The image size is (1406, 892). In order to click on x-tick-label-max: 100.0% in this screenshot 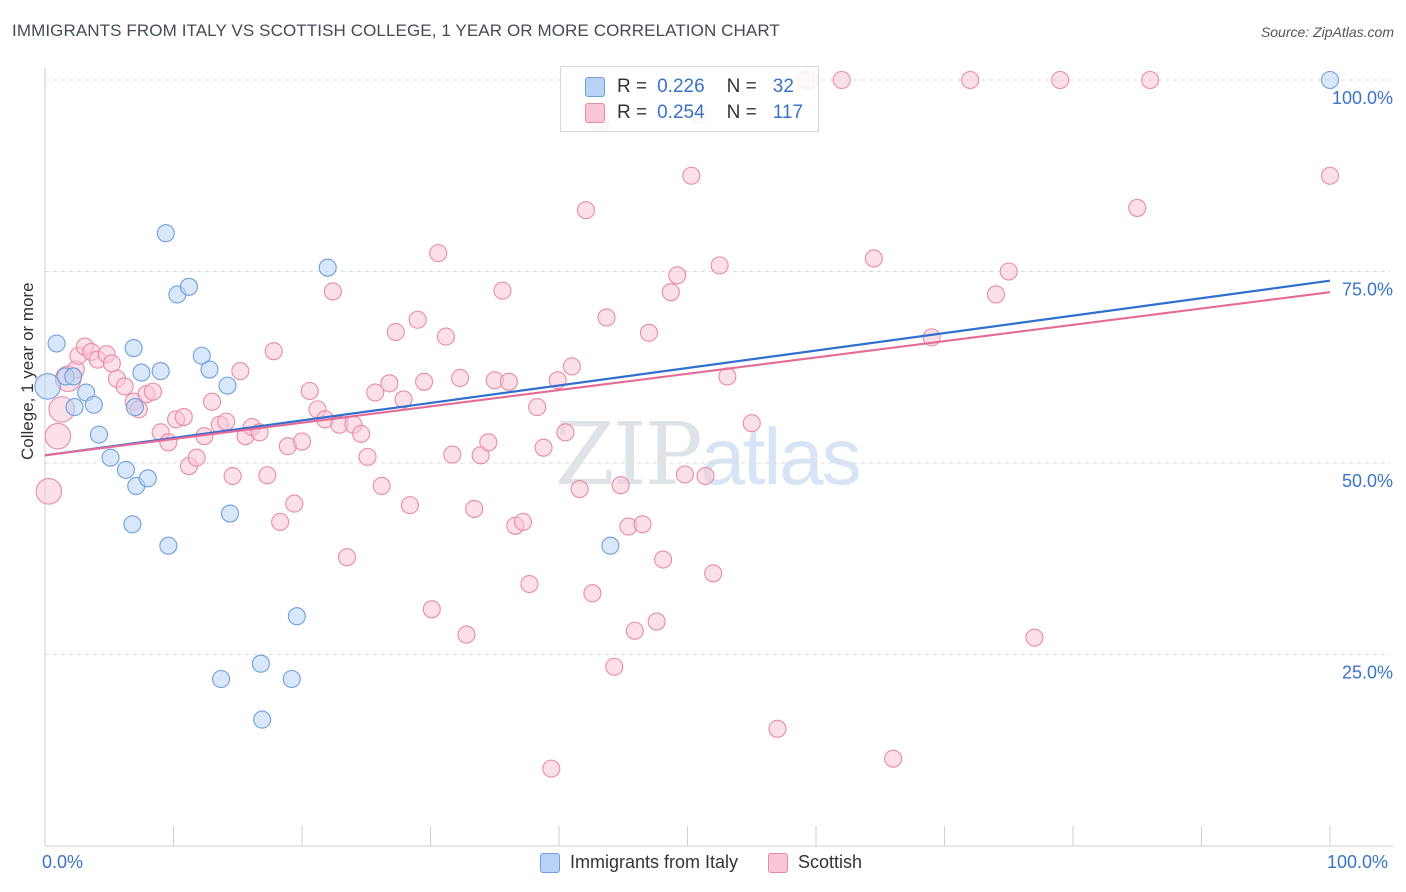, I will do `click(1358, 862)`.